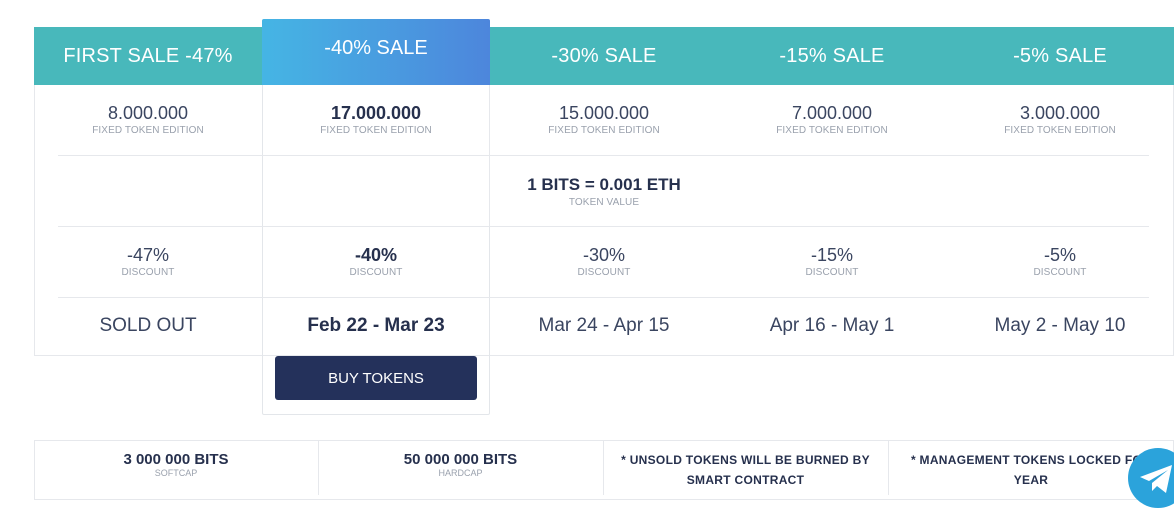 The height and width of the screenshot is (512, 1174). I want to click on buy-tokens-button: BUY TOKENS, so click(376, 378).